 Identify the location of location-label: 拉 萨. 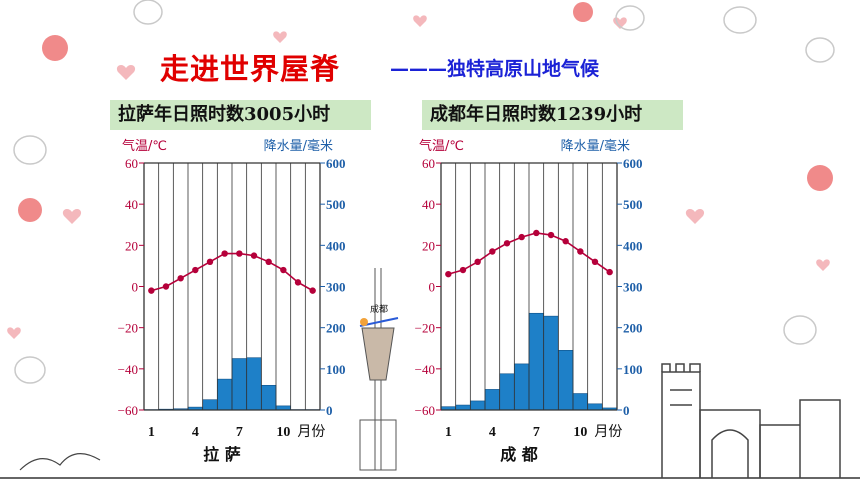
(222, 454).